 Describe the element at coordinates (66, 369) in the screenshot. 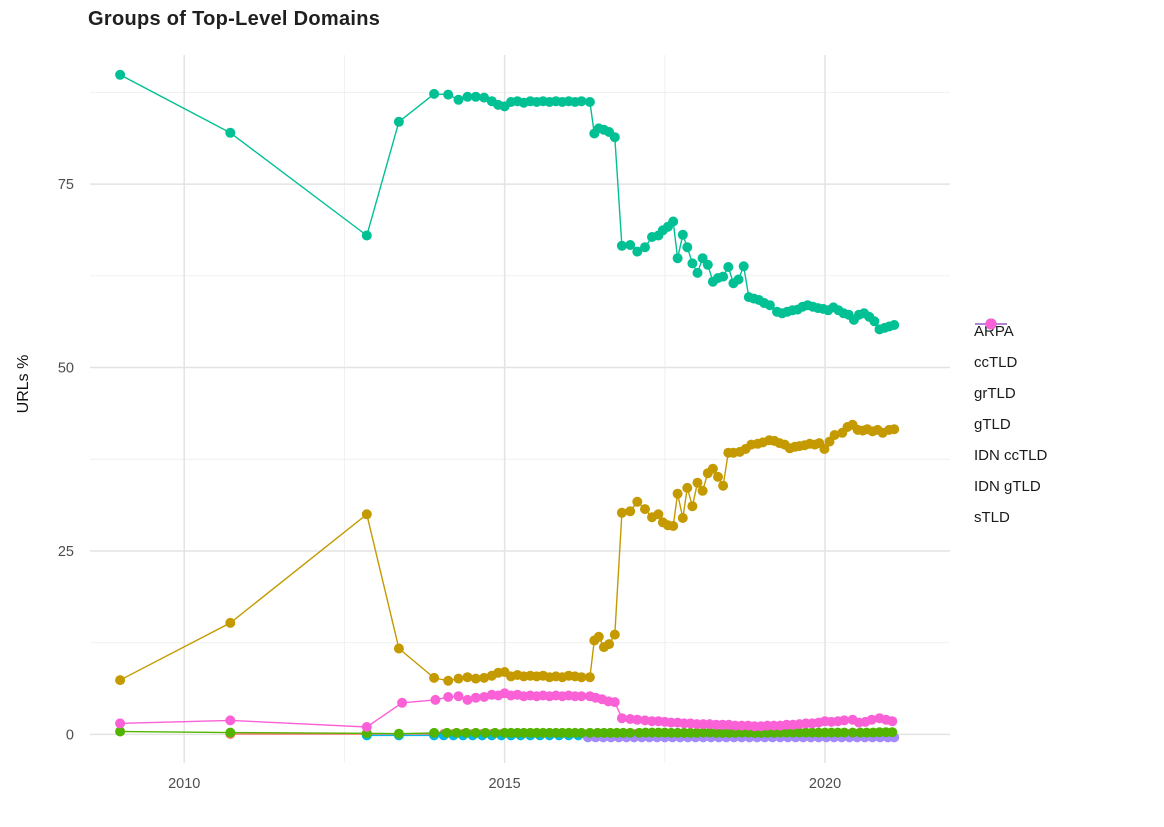

I see `y-tick-label: 50` at that location.